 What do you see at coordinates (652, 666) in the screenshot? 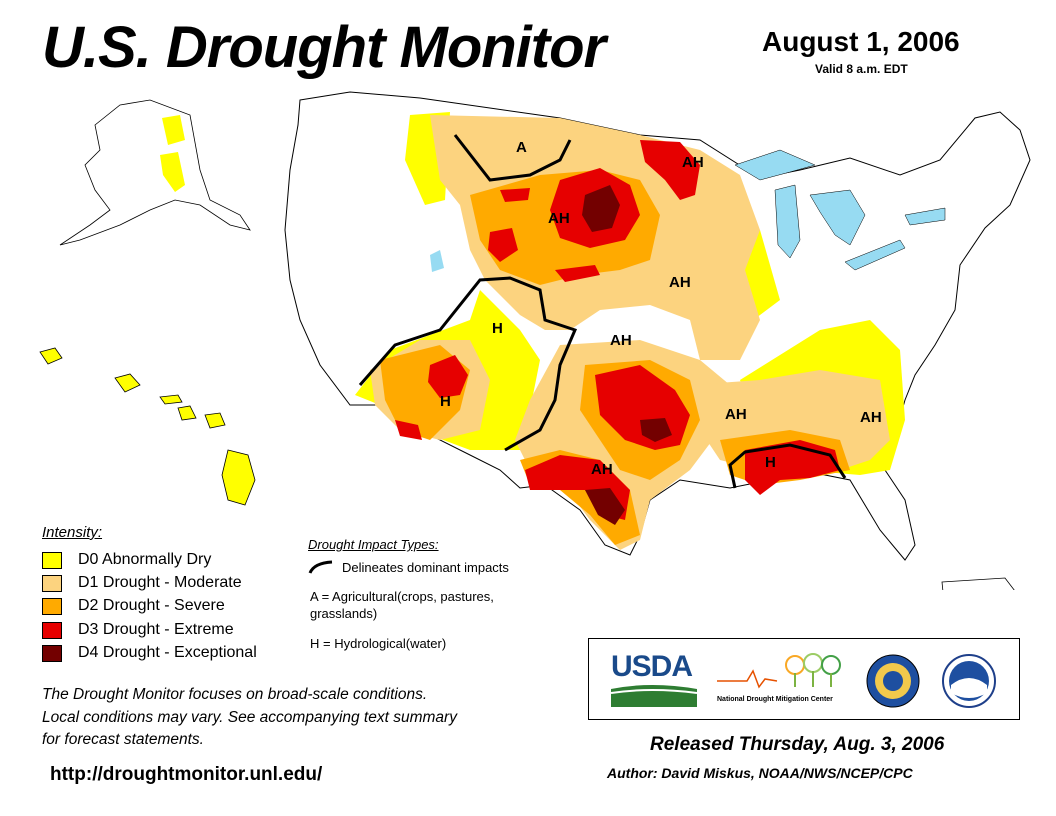
I see `usda-logo-text: USDA` at bounding box center [652, 666].